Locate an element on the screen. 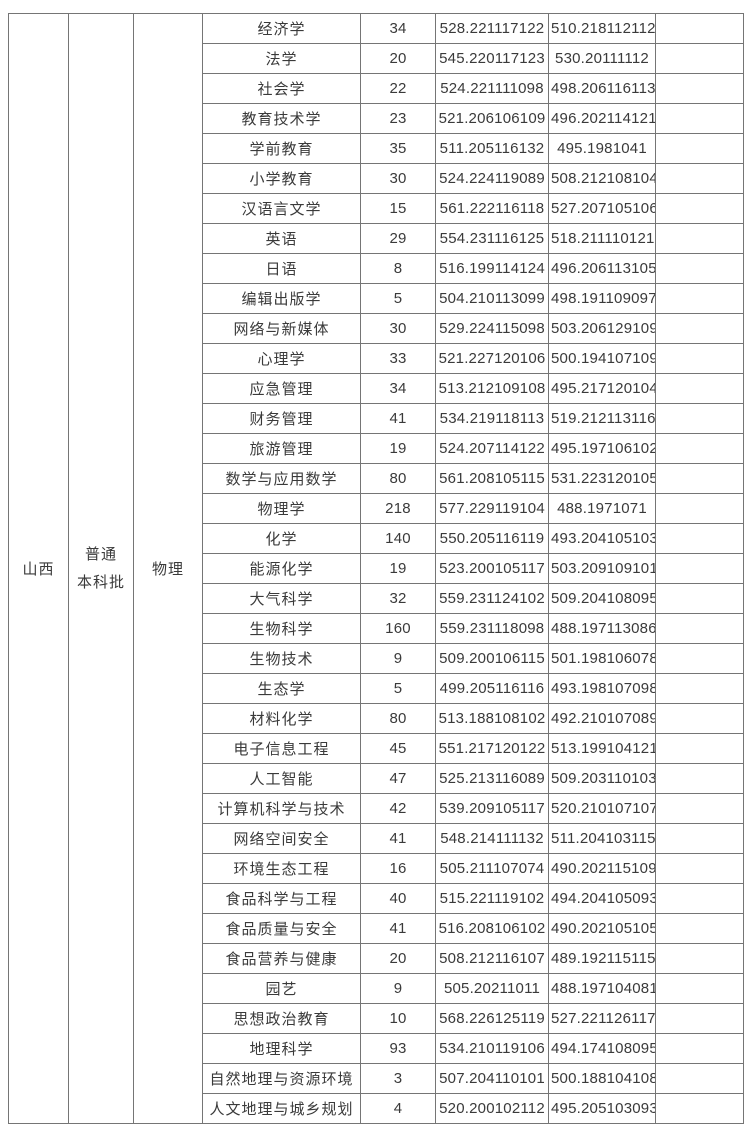 The image size is (750, 1141). count-cell: 93 is located at coordinates (398, 1048).